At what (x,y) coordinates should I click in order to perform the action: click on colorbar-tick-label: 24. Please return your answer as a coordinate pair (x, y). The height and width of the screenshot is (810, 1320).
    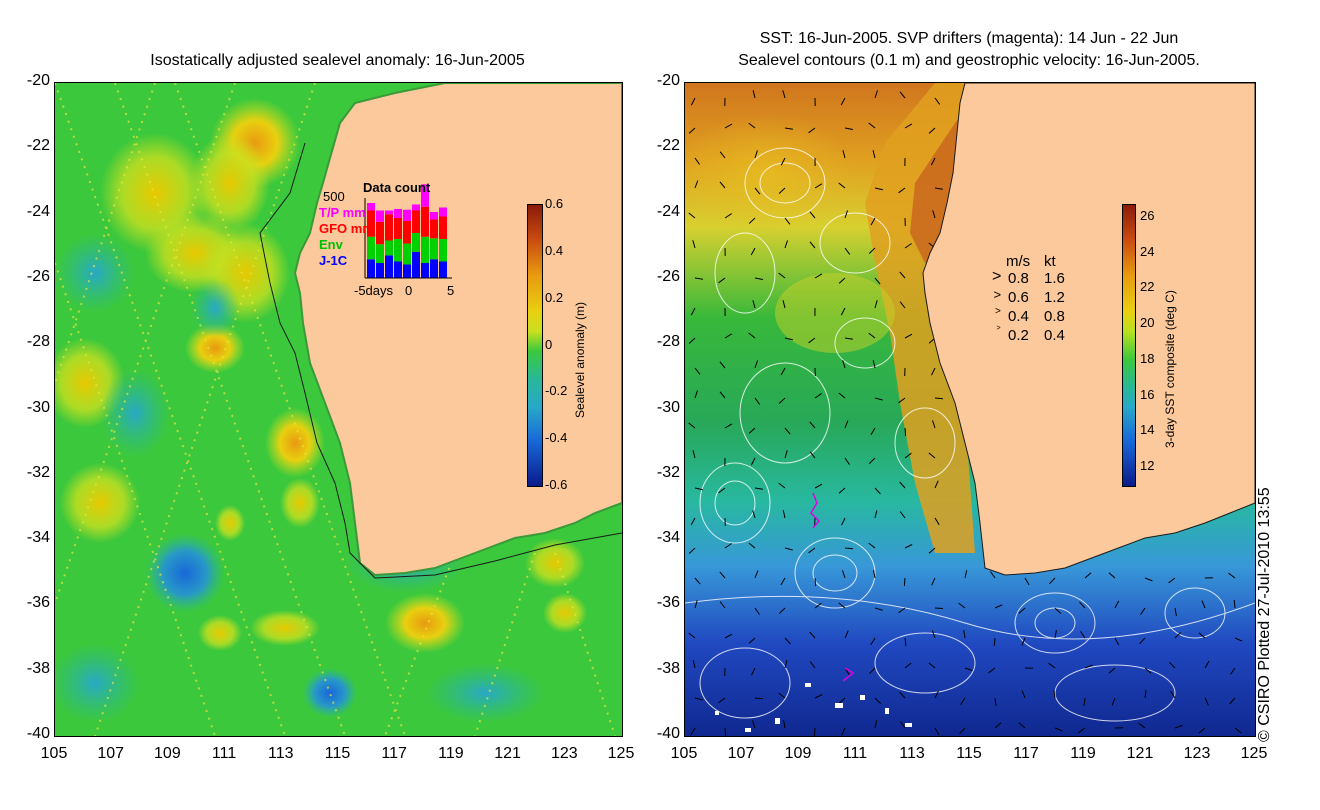
    Looking at the image, I should click on (1147, 251).